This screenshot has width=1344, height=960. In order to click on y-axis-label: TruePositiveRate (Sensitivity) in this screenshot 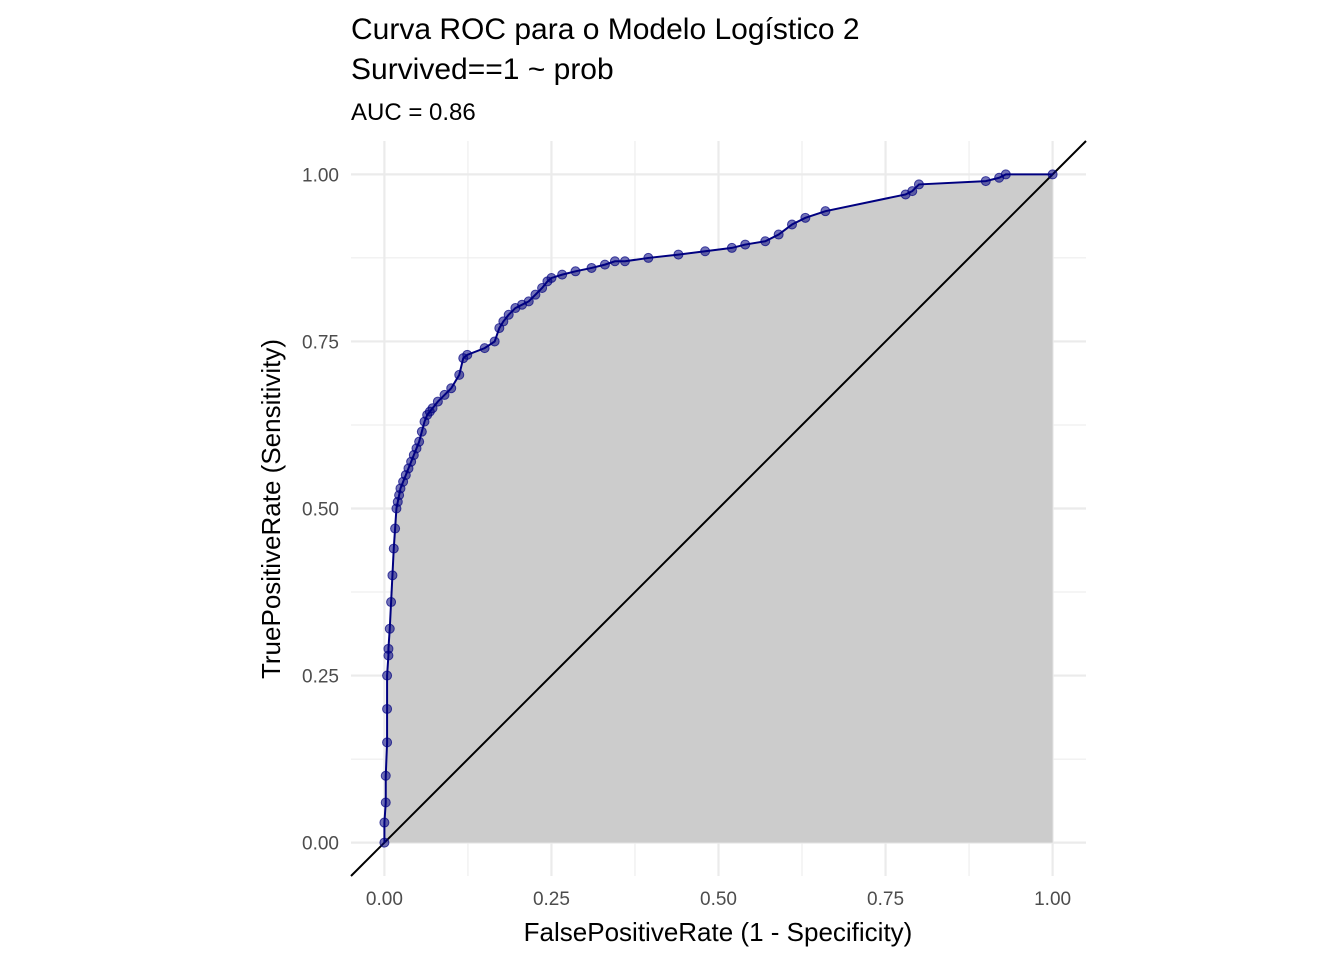, I will do `click(271, 509)`.